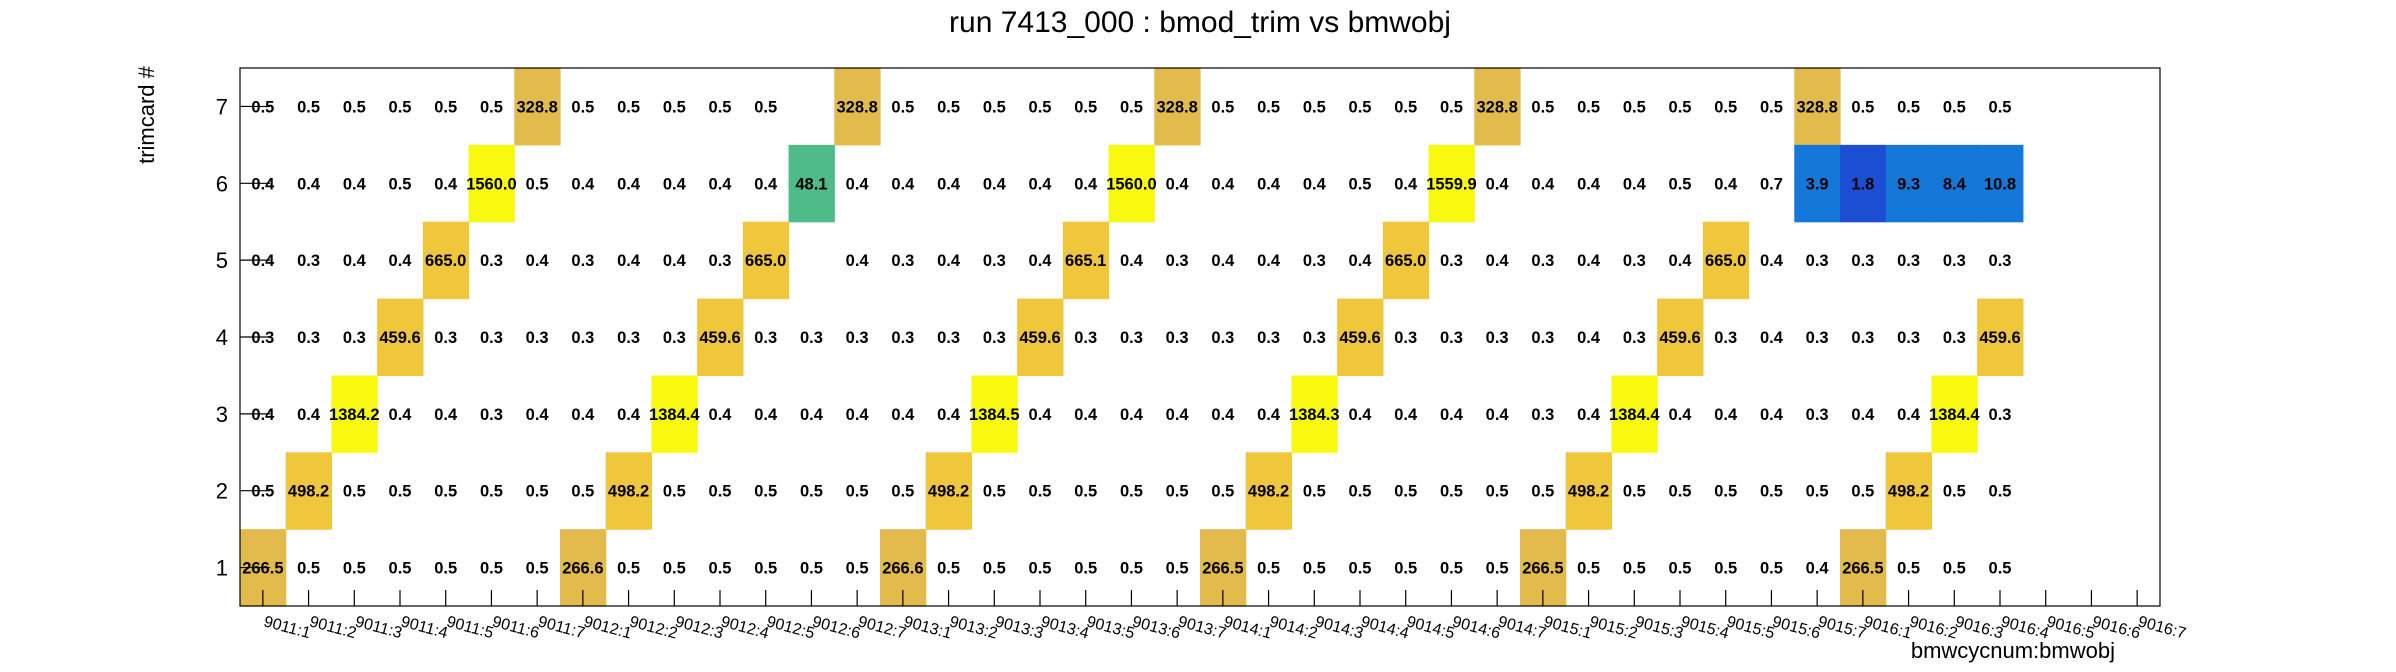  I want to click on x-tick-label: 9014:2, so click(1294, 627).